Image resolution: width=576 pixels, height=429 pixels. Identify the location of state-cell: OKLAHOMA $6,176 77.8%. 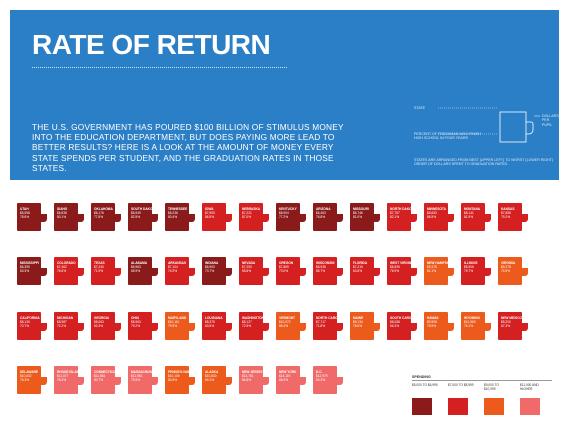
(106, 217).